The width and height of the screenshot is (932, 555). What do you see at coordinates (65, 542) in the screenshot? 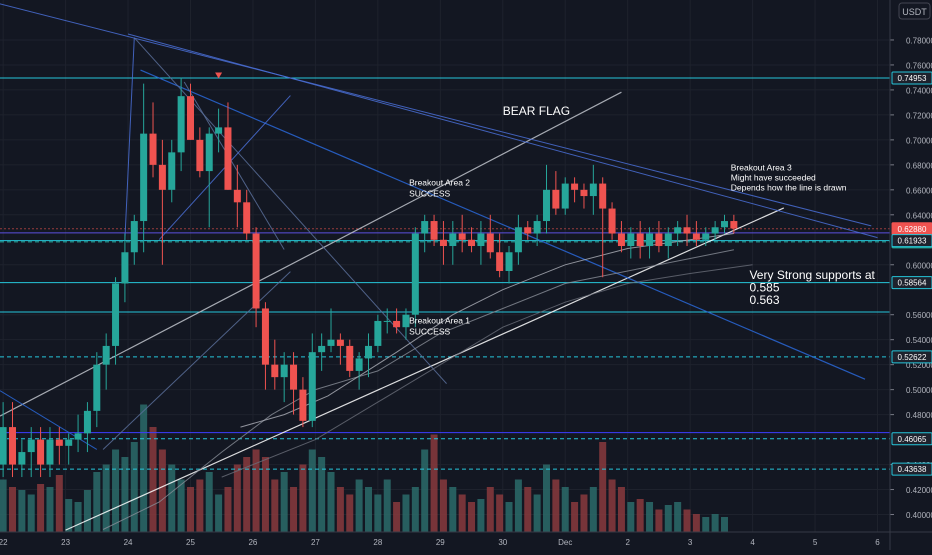
I see `x-tick-label: 23` at bounding box center [65, 542].